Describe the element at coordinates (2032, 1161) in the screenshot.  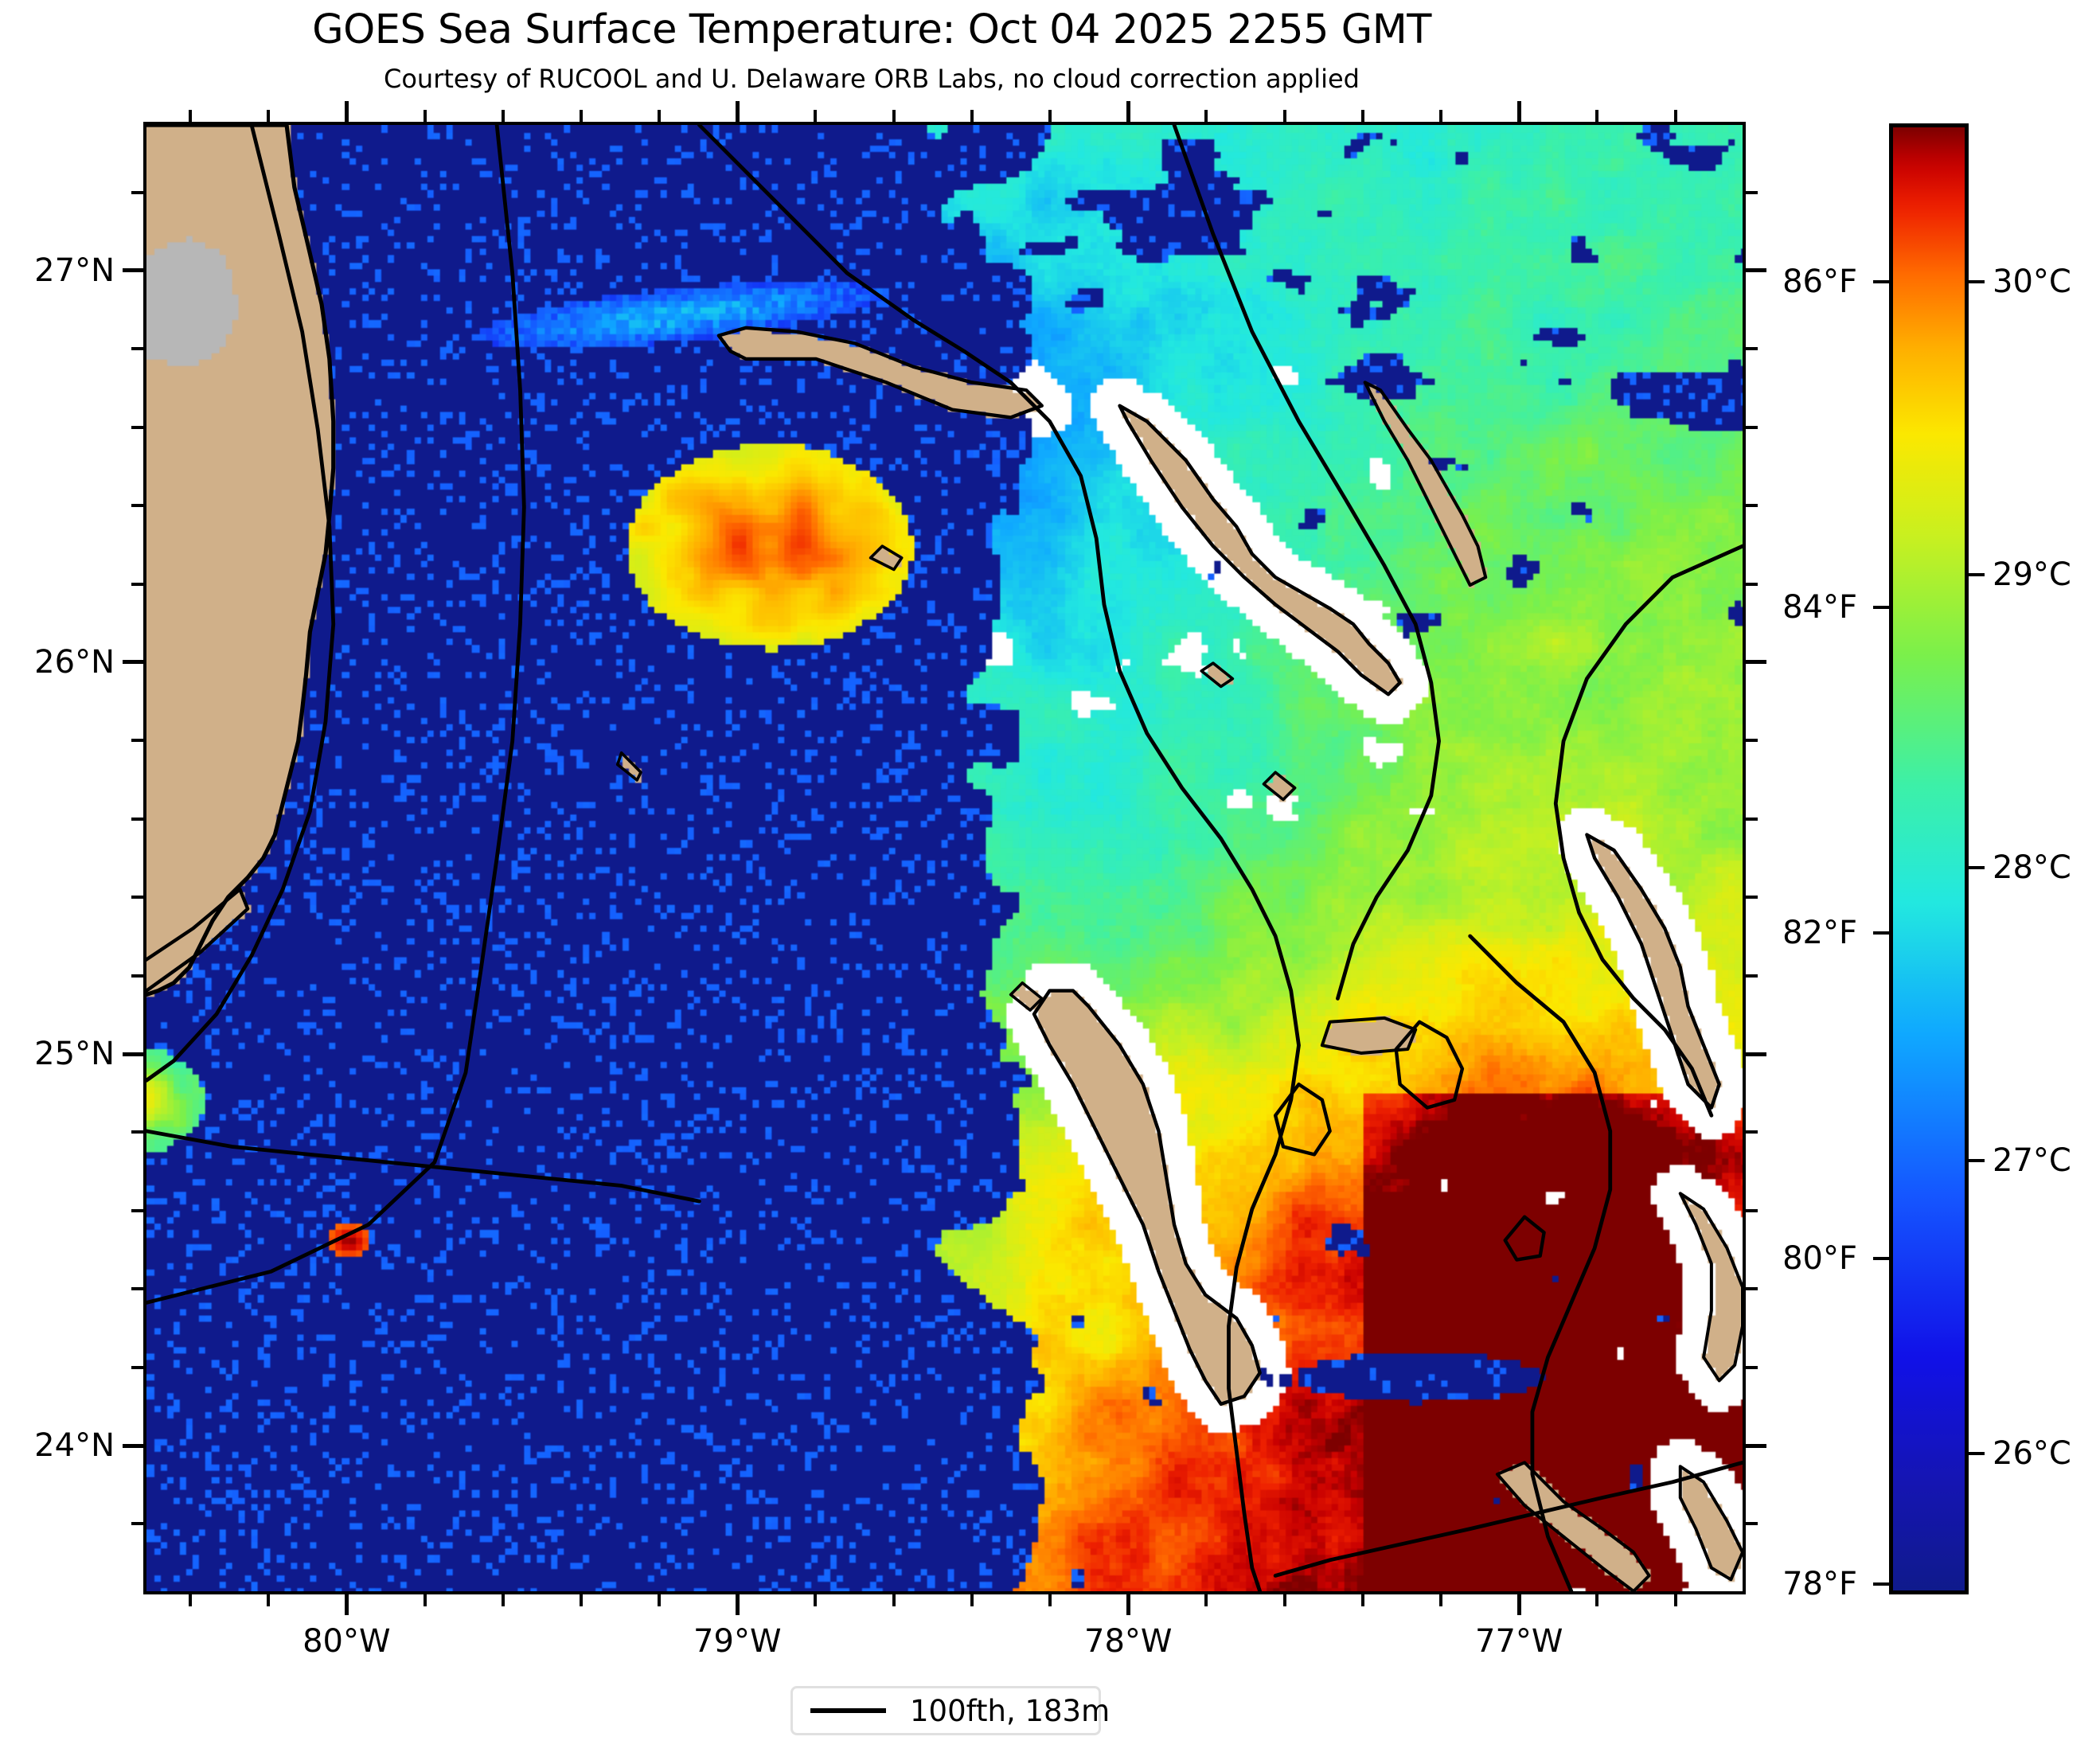
I see `colorbar-celsius-label: 27°C` at that location.